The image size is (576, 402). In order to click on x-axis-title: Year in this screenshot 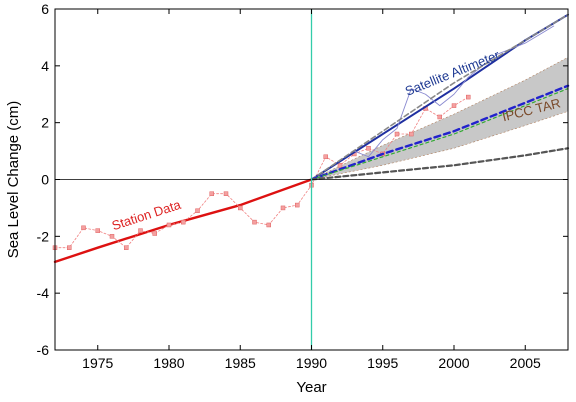, I will do `click(311, 387)`.